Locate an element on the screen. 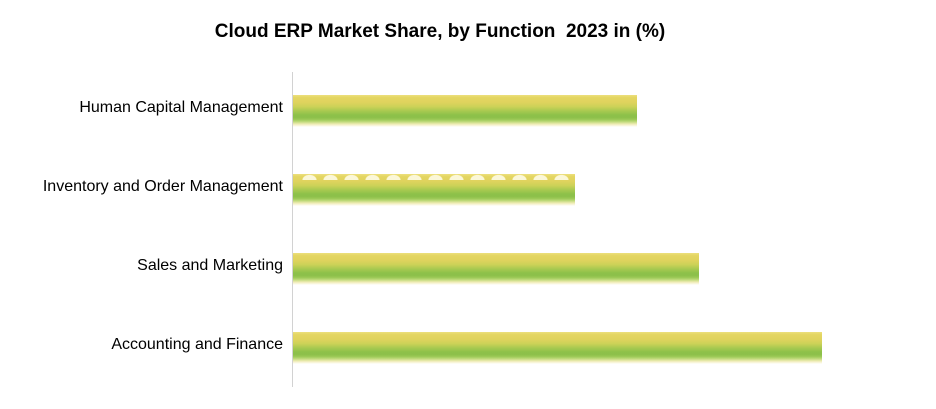 The width and height of the screenshot is (936, 409). bar-row: Accounting and Finance is located at coordinates (468, 348).